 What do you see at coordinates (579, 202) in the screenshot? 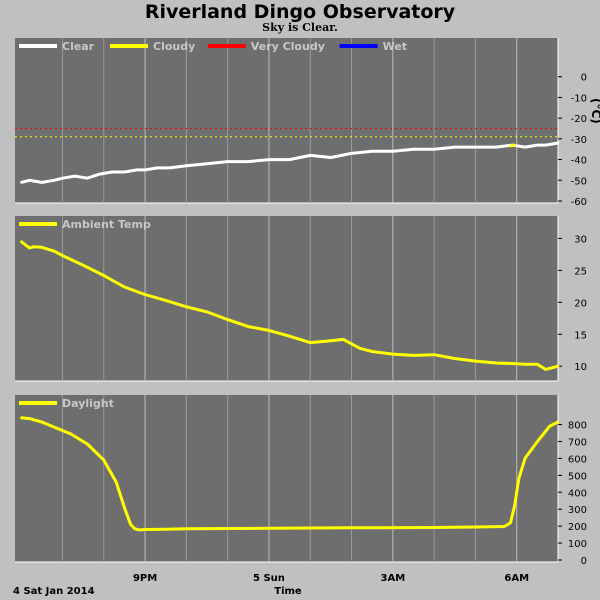
I see `y-tick-label: -60` at bounding box center [579, 202].